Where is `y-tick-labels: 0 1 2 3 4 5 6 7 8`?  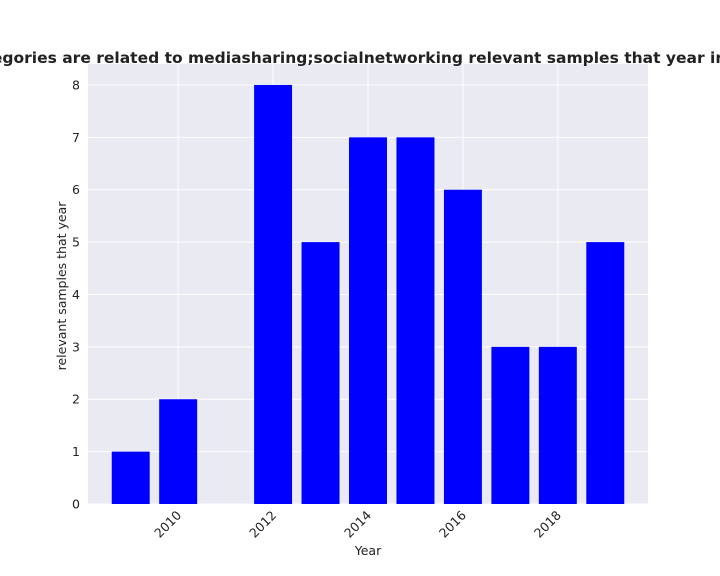 y-tick-labels: 0 1 2 3 4 5 6 7 8 is located at coordinates (76, 294).